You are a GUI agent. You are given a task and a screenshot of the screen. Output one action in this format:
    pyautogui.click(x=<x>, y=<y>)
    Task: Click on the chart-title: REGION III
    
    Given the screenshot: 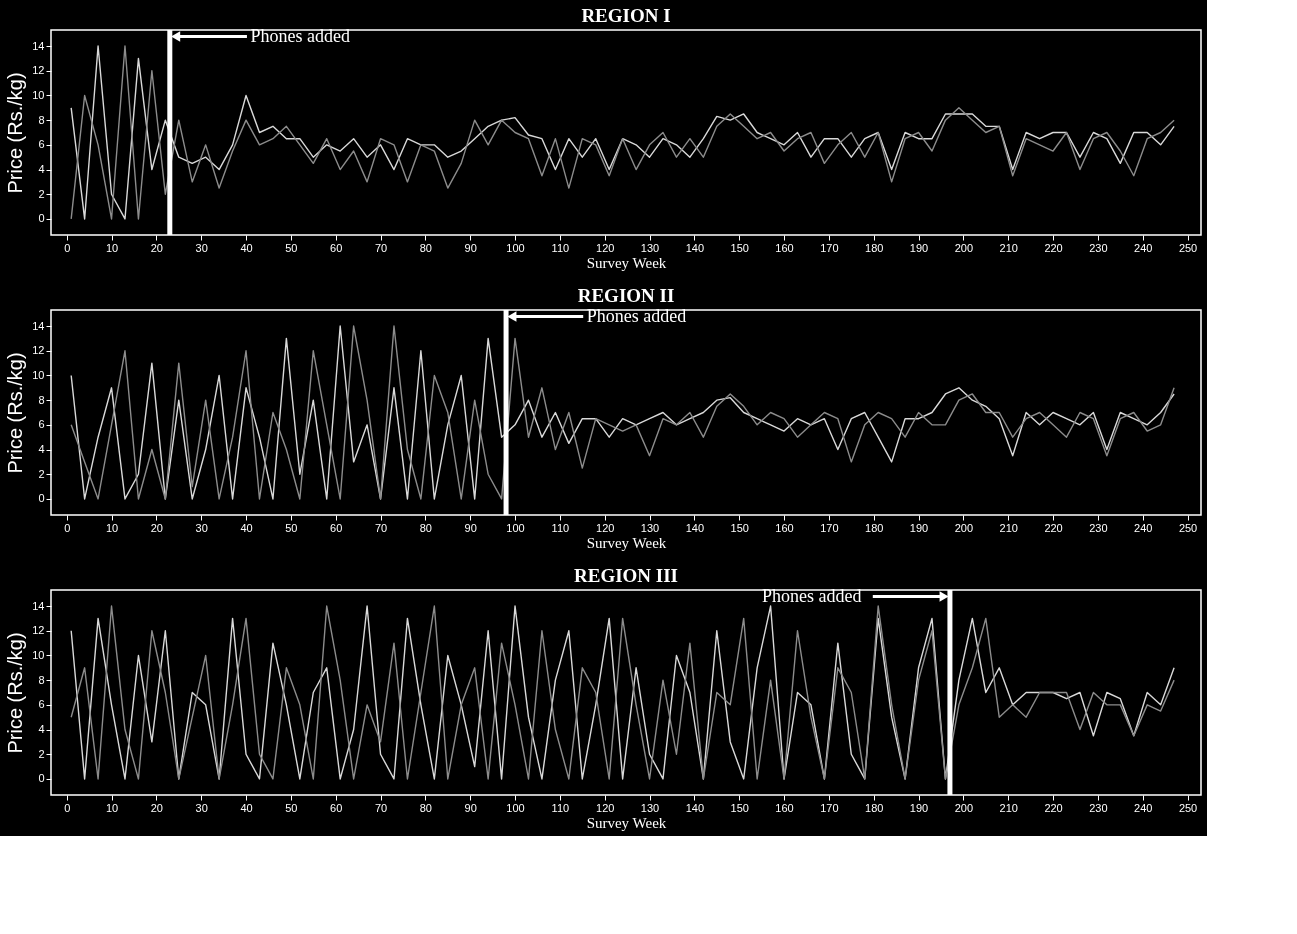 What is the action you would take?
    pyautogui.click(x=626, y=575)
    